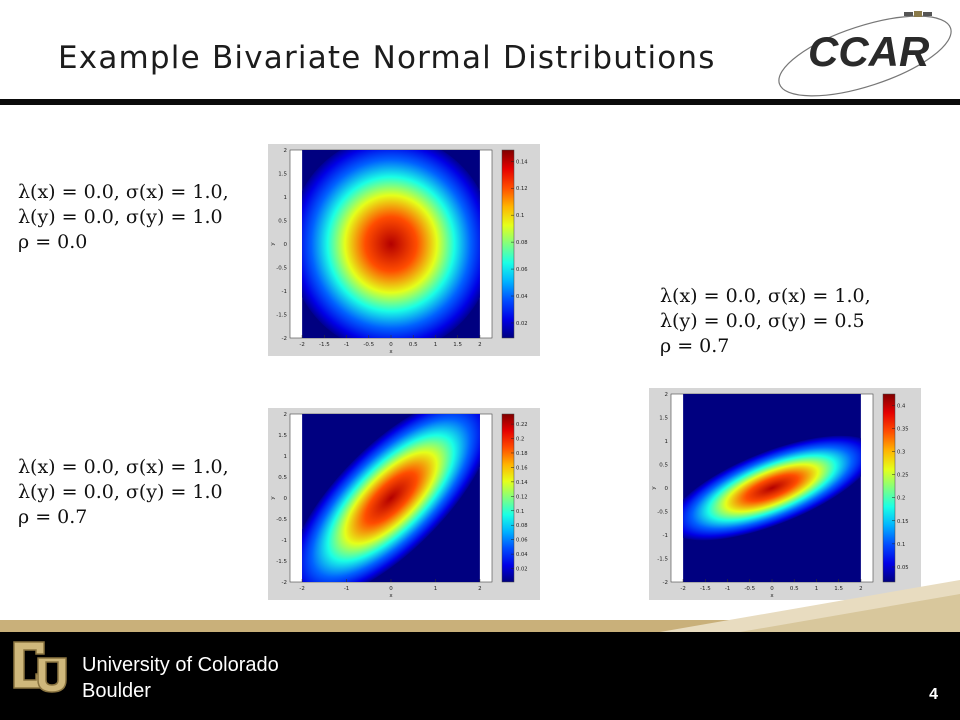  What do you see at coordinates (53, 242) in the screenshot?
I see `param-line: ρ = 0.0` at bounding box center [53, 242].